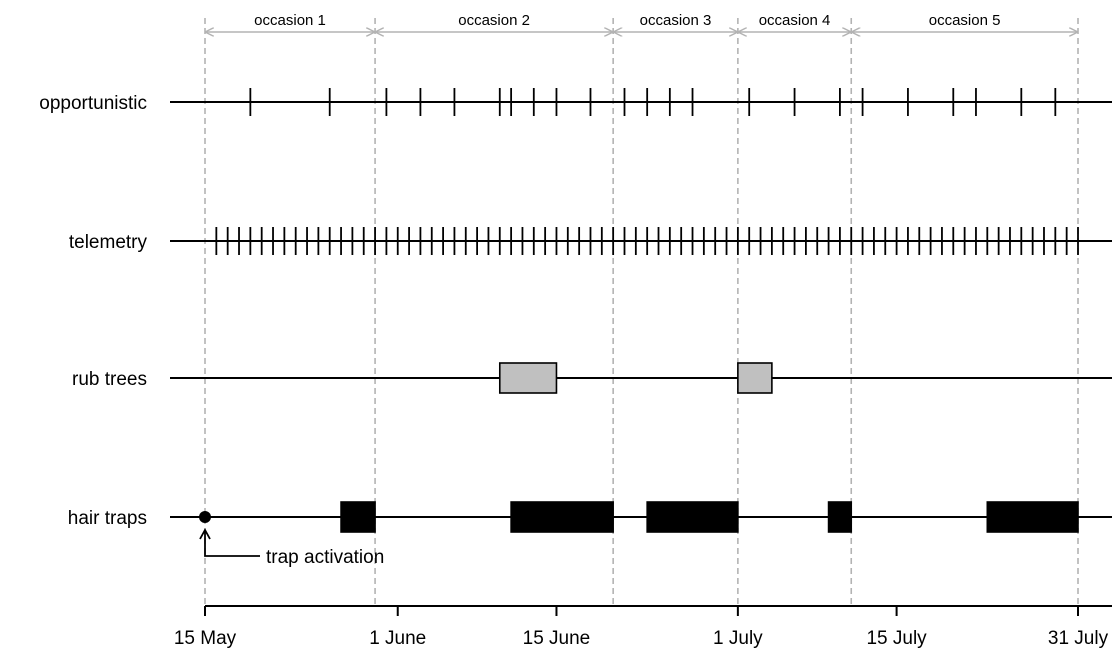  I want to click on occasion-label: occasion 4, so click(795, 20).